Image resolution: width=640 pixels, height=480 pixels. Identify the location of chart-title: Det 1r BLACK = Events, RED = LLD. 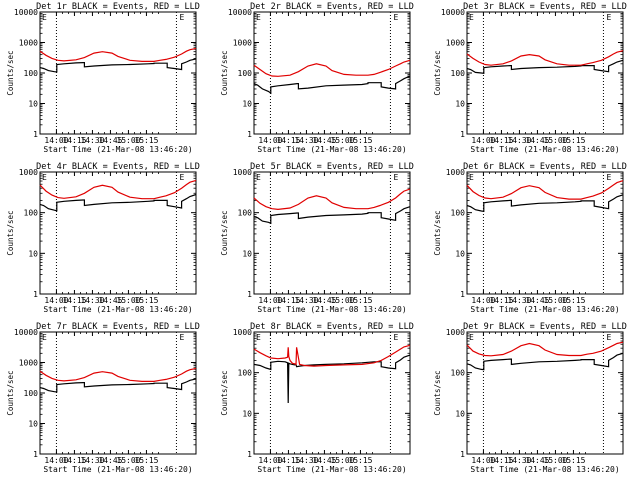
(118, 7).